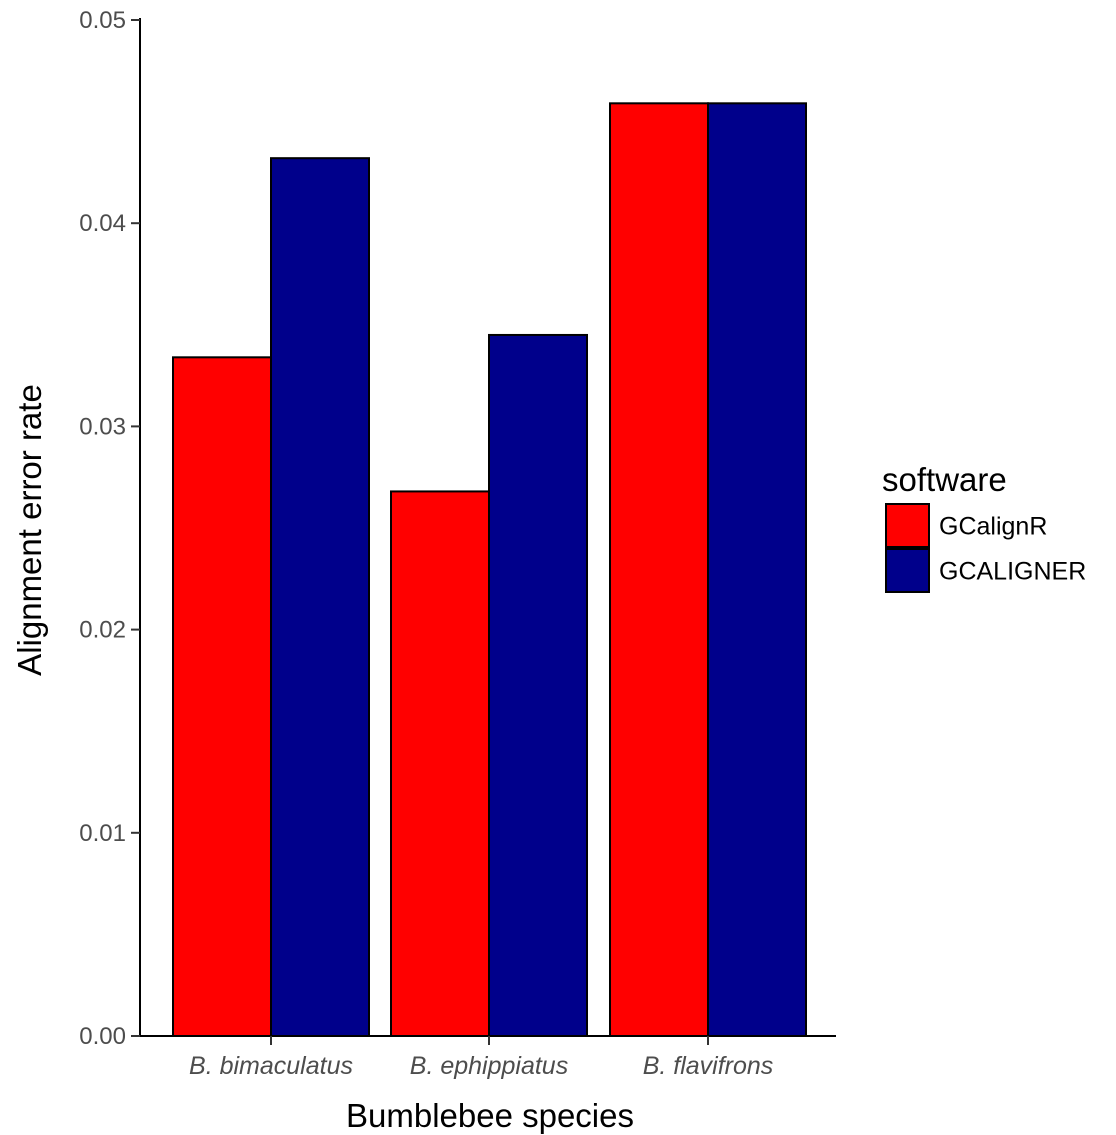 This screenshot has width=1116, height=1135. What do you see at coordinates (29, 530) in the screenshot?
I see `y-axis-title: Alignment error rate` at bounding box center [29, 530].